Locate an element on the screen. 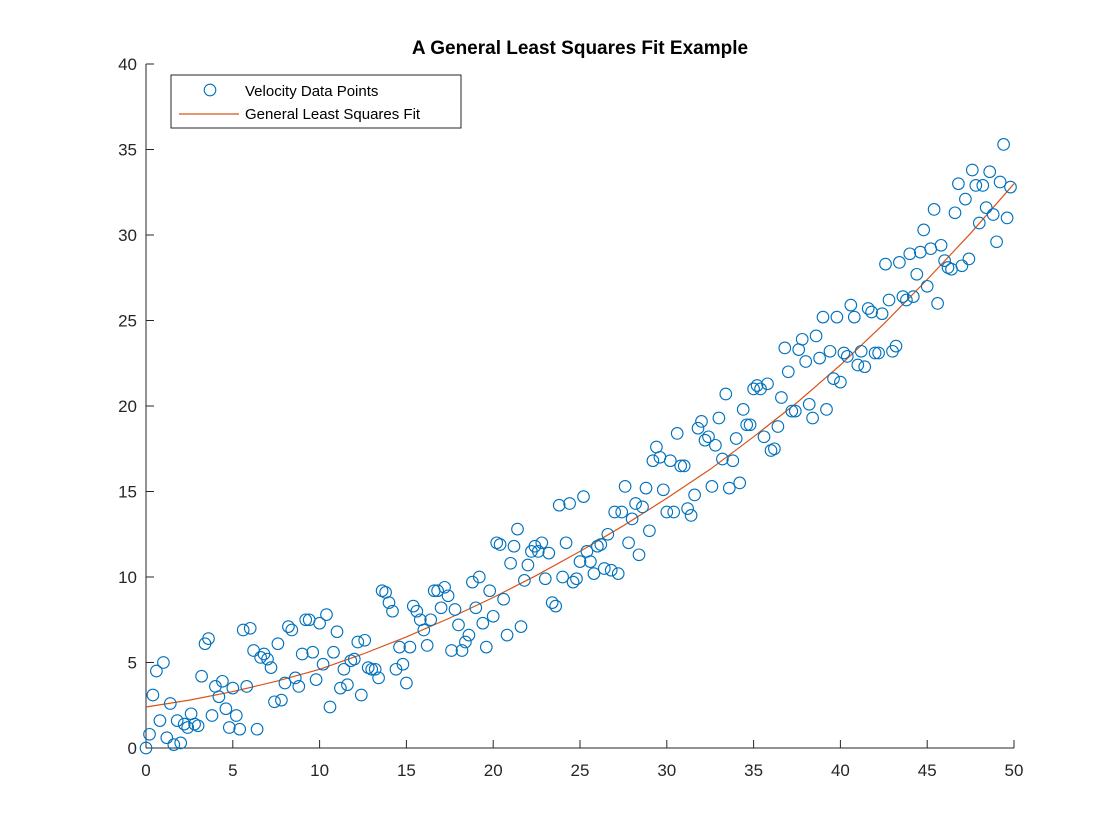 This screenshot has width=1120, height=840. y-tick-label: 20 is located at coordinates (127, 406).